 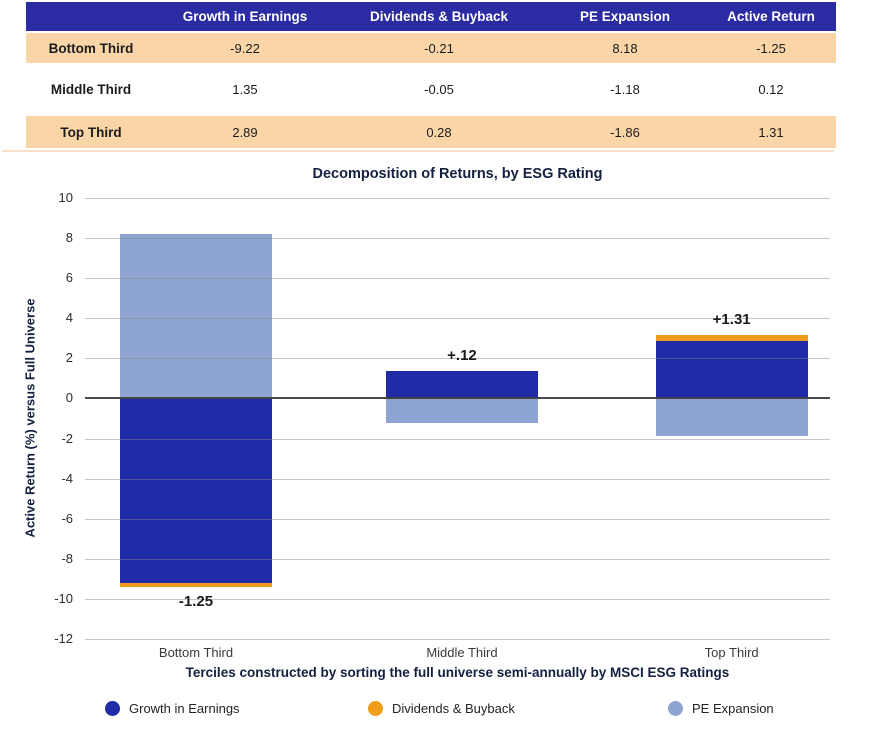 I want to click on cell-middle-third-active-return: 0.12, so click(x=771, y=89).